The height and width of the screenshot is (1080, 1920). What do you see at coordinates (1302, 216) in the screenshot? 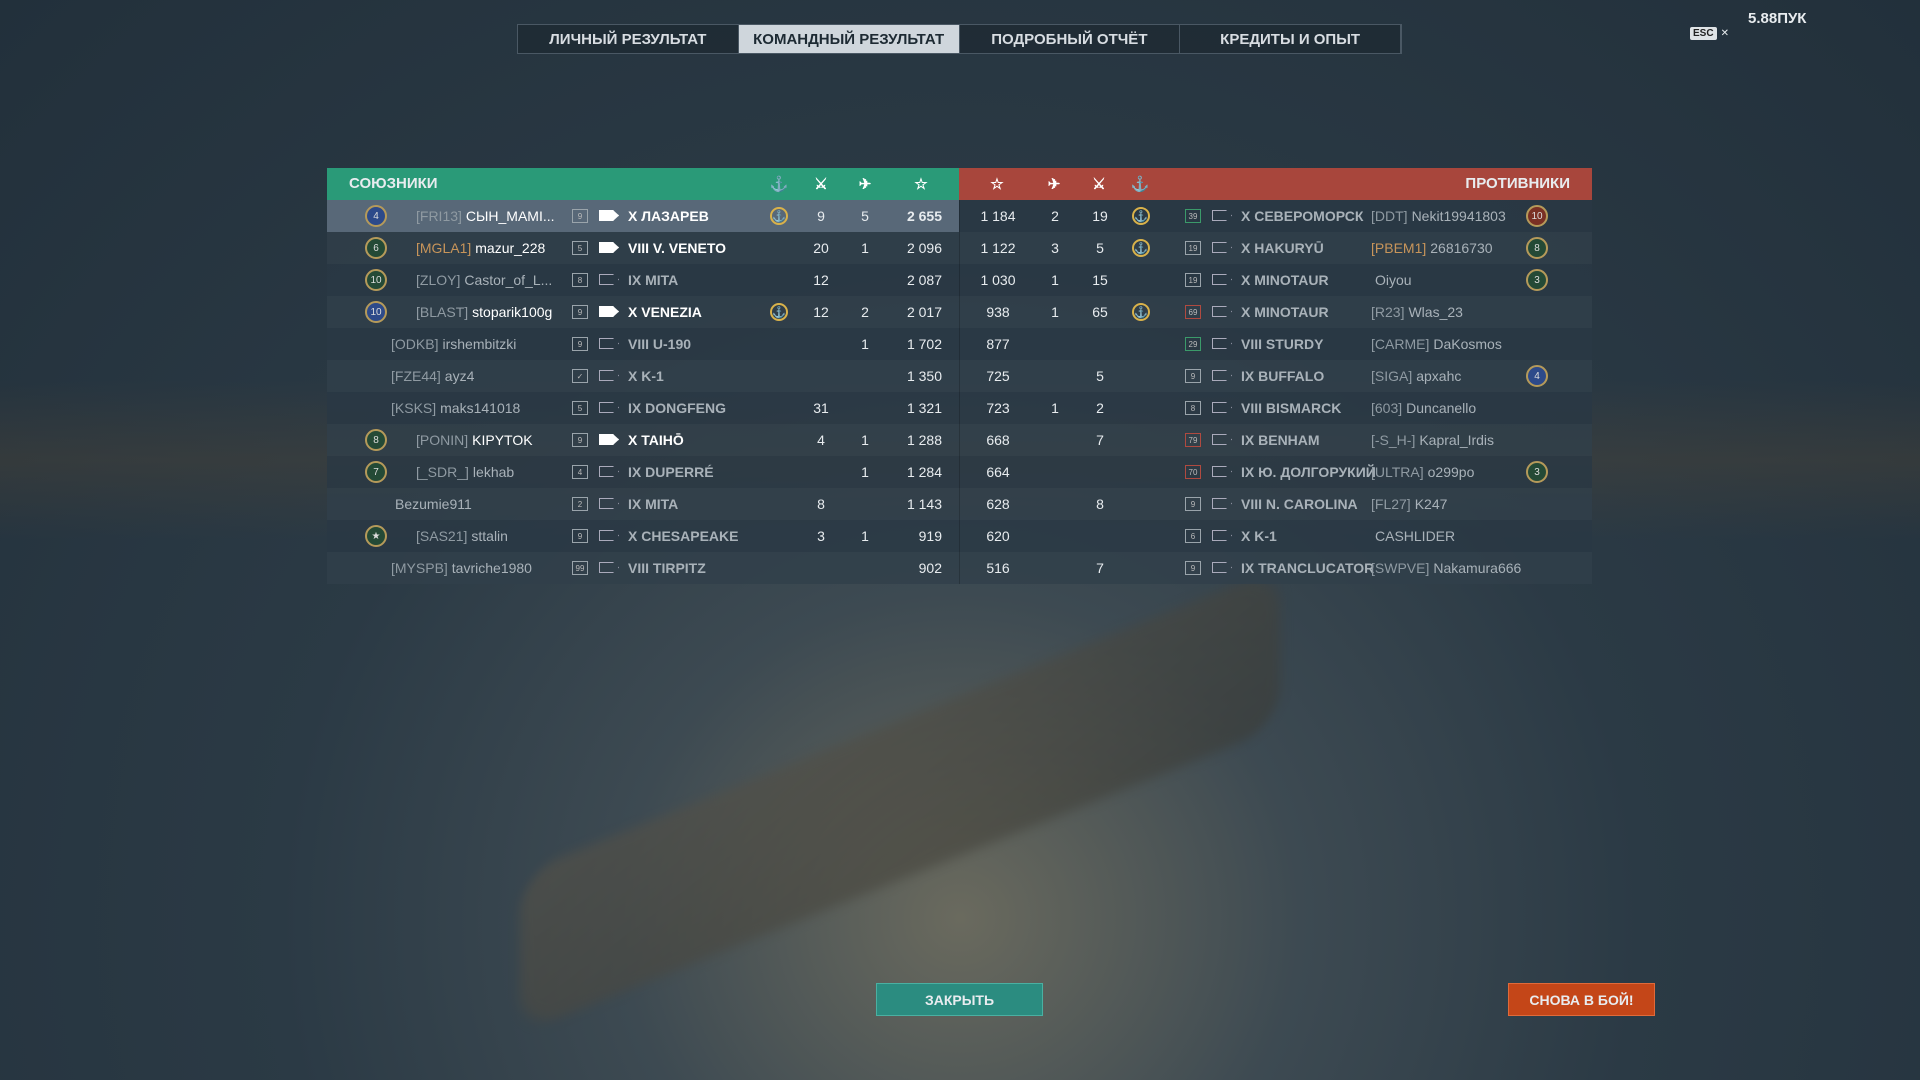
I see `ship-name: X СЕВЕРОМОРСК` at bounding box center [1302, 216].